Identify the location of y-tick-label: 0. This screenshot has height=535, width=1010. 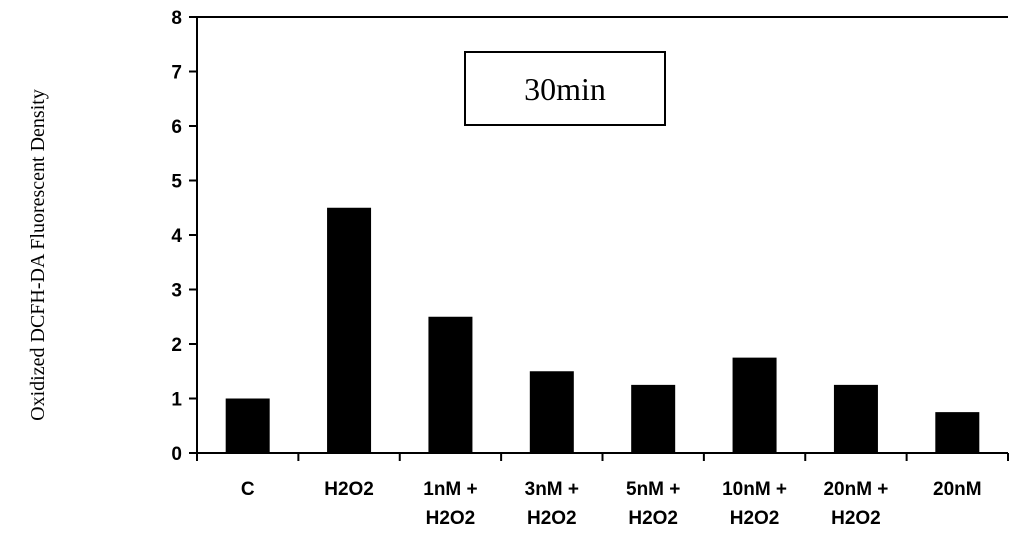
(176, 454).